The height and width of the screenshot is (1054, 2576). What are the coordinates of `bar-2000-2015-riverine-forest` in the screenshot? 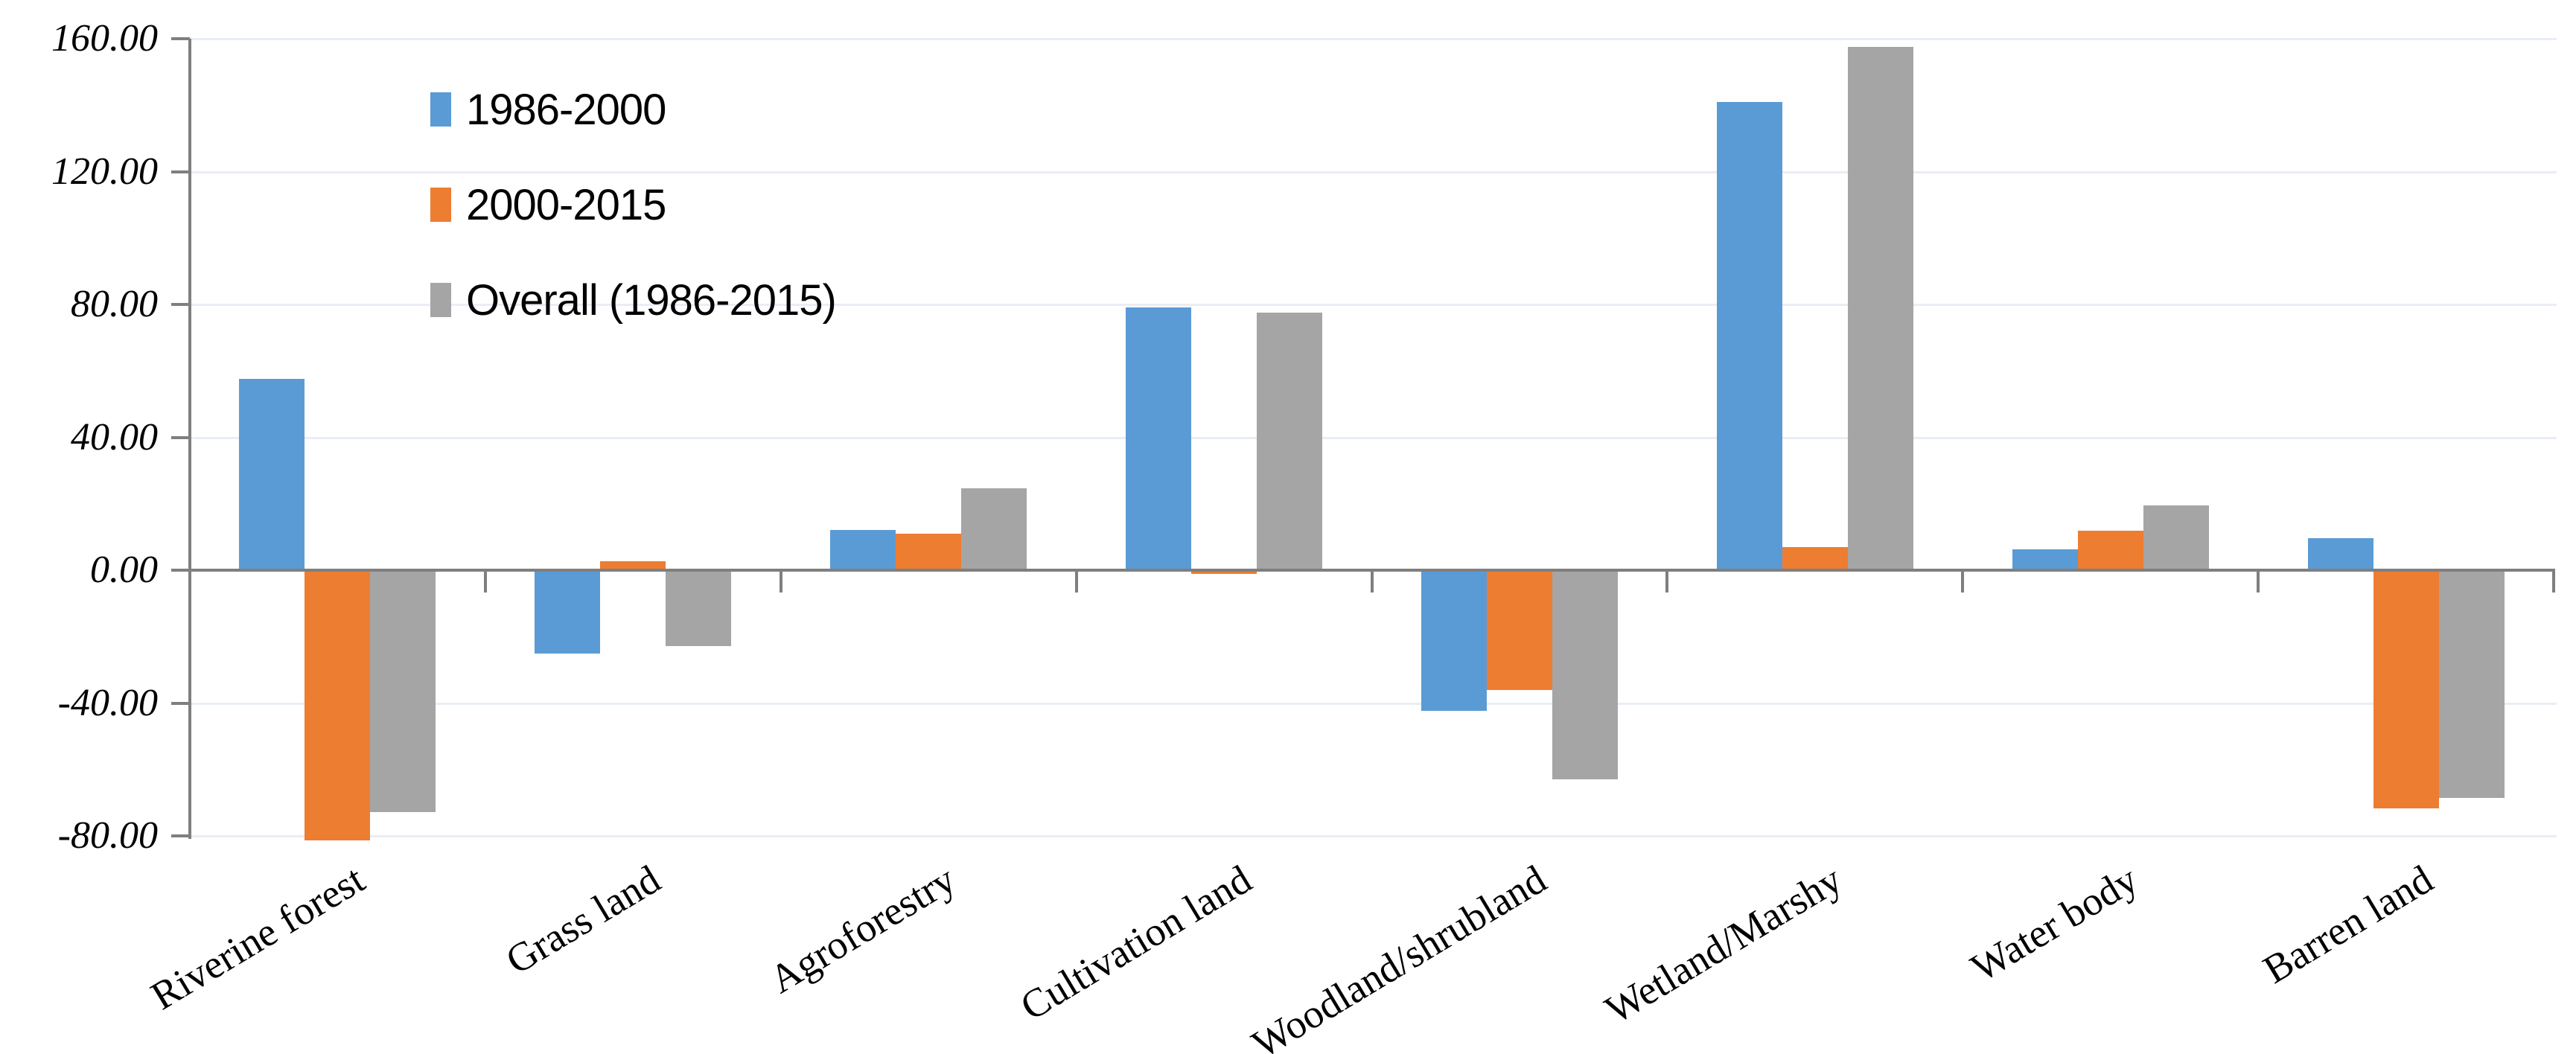 It's located at (337, 705).